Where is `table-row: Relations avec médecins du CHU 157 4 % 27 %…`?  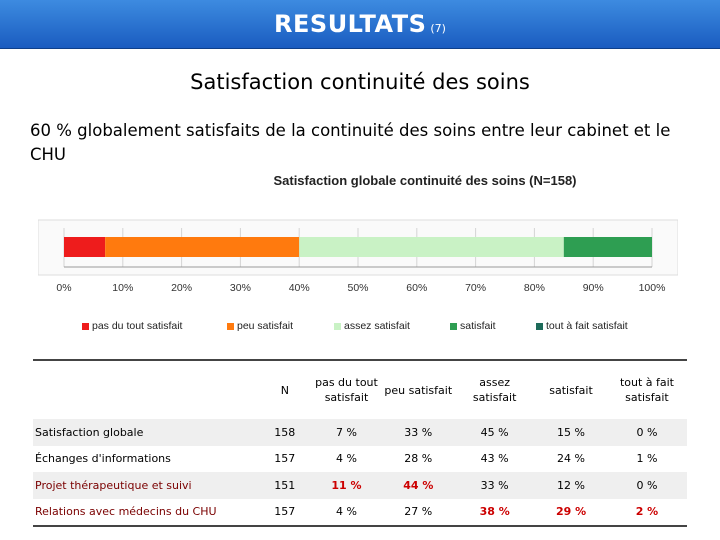
table-row: Relations avec médecins du CHU 157 4 % 27 %… is located at coordinates (360, 513).